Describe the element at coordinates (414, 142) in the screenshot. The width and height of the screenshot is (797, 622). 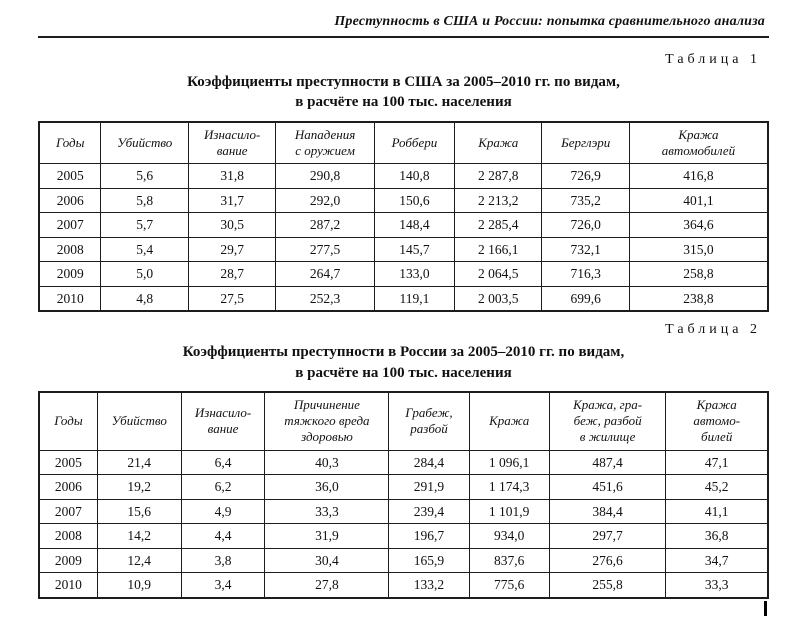
I see `col-header-robbery: Роббери` at that location.